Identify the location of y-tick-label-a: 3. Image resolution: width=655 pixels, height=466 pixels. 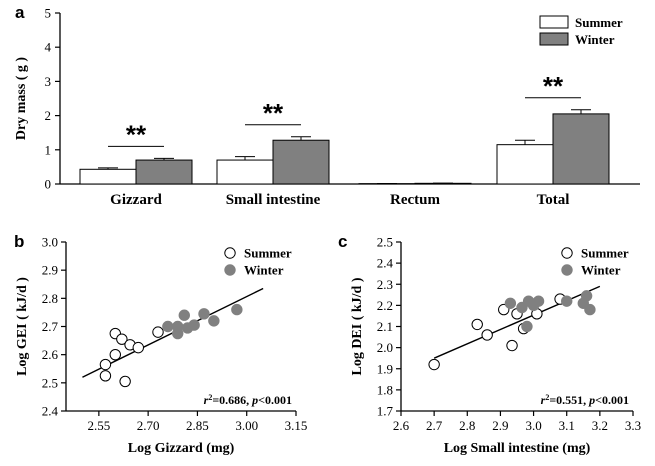
(48, 81).